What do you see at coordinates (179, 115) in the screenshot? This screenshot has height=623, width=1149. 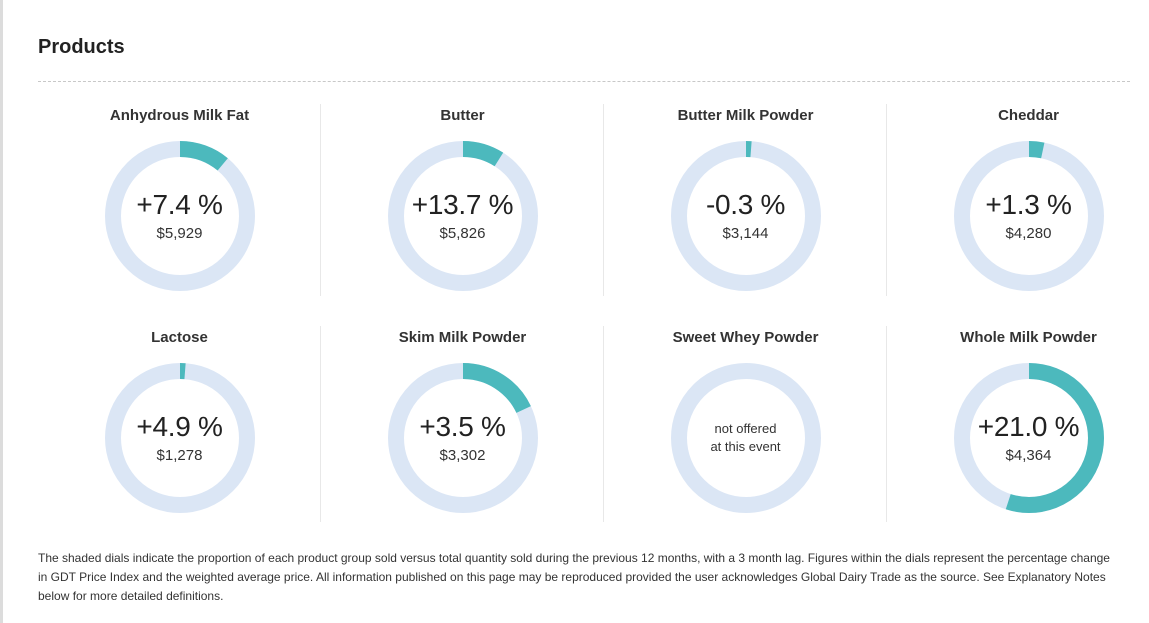 I see `product-name: Anhydrous Milk Fat` at bounding box center [179, 115].